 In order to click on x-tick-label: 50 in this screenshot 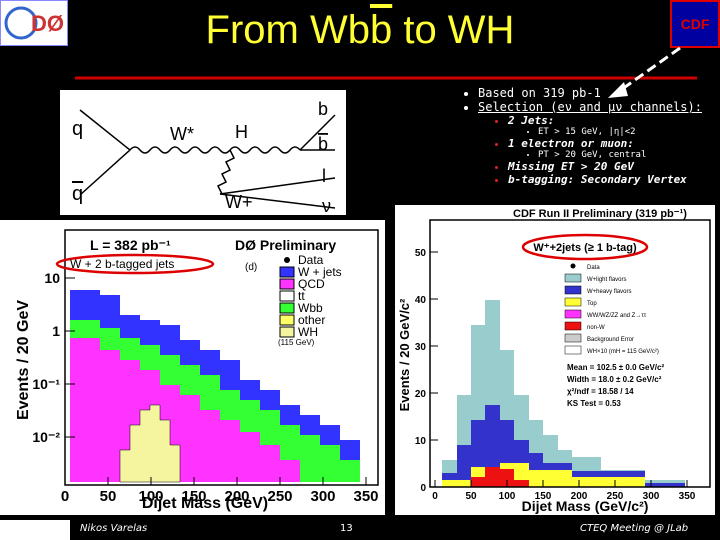, I will do `click(108, 496)`.